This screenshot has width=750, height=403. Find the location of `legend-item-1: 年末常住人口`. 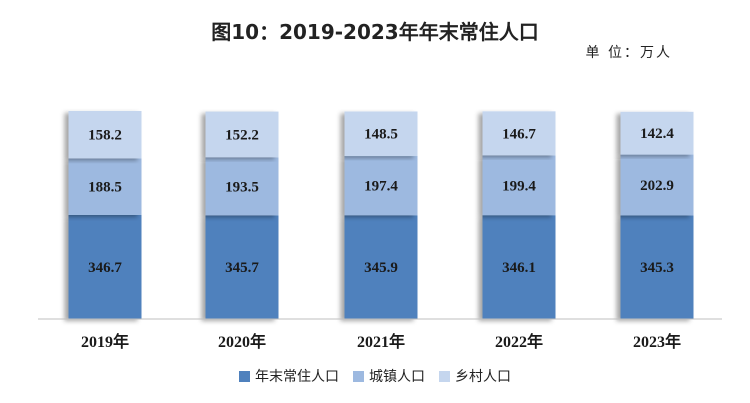

legend-item-1: 年末常住人口 is located at coordinates (289, 376).